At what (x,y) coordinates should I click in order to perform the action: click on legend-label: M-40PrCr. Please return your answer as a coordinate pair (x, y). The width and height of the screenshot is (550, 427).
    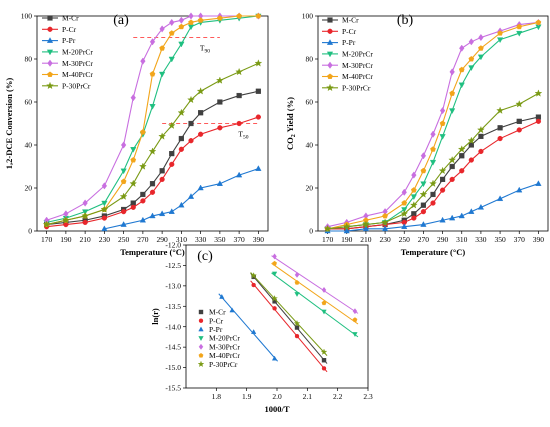
    Looking at the image, I should click on (224, 355).